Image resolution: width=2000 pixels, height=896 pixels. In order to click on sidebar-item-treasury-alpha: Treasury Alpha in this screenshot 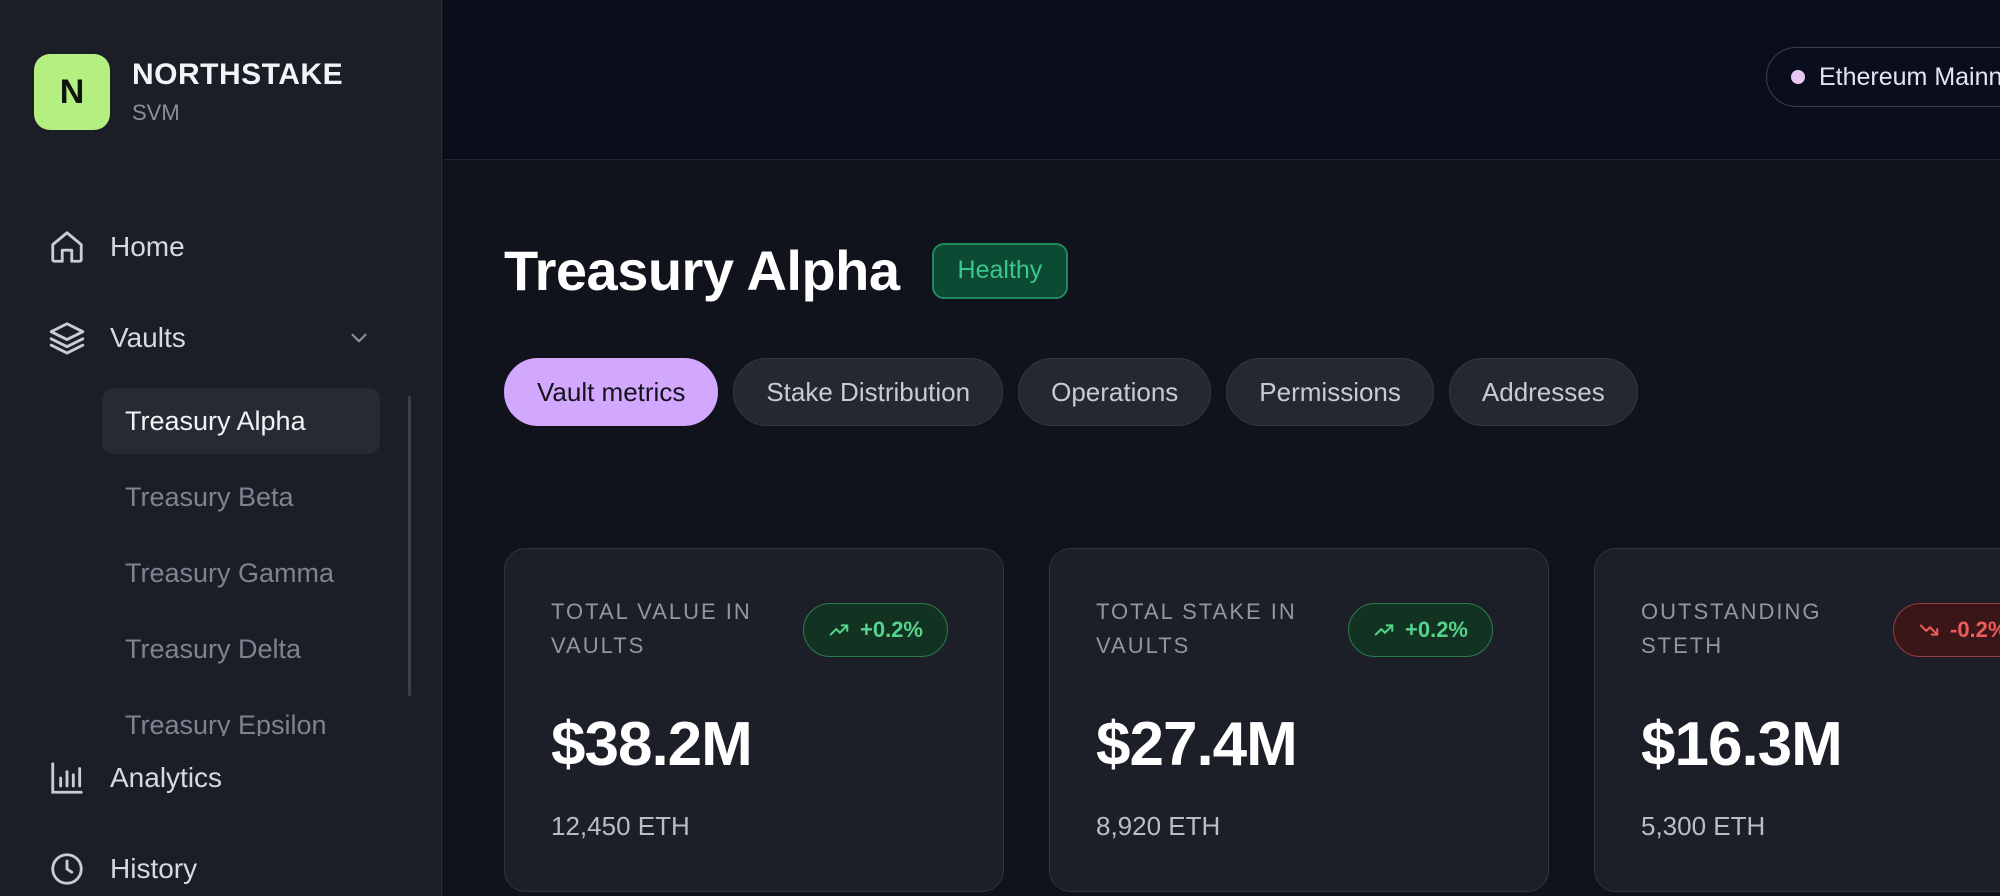, I will do `click(241, 421)`.